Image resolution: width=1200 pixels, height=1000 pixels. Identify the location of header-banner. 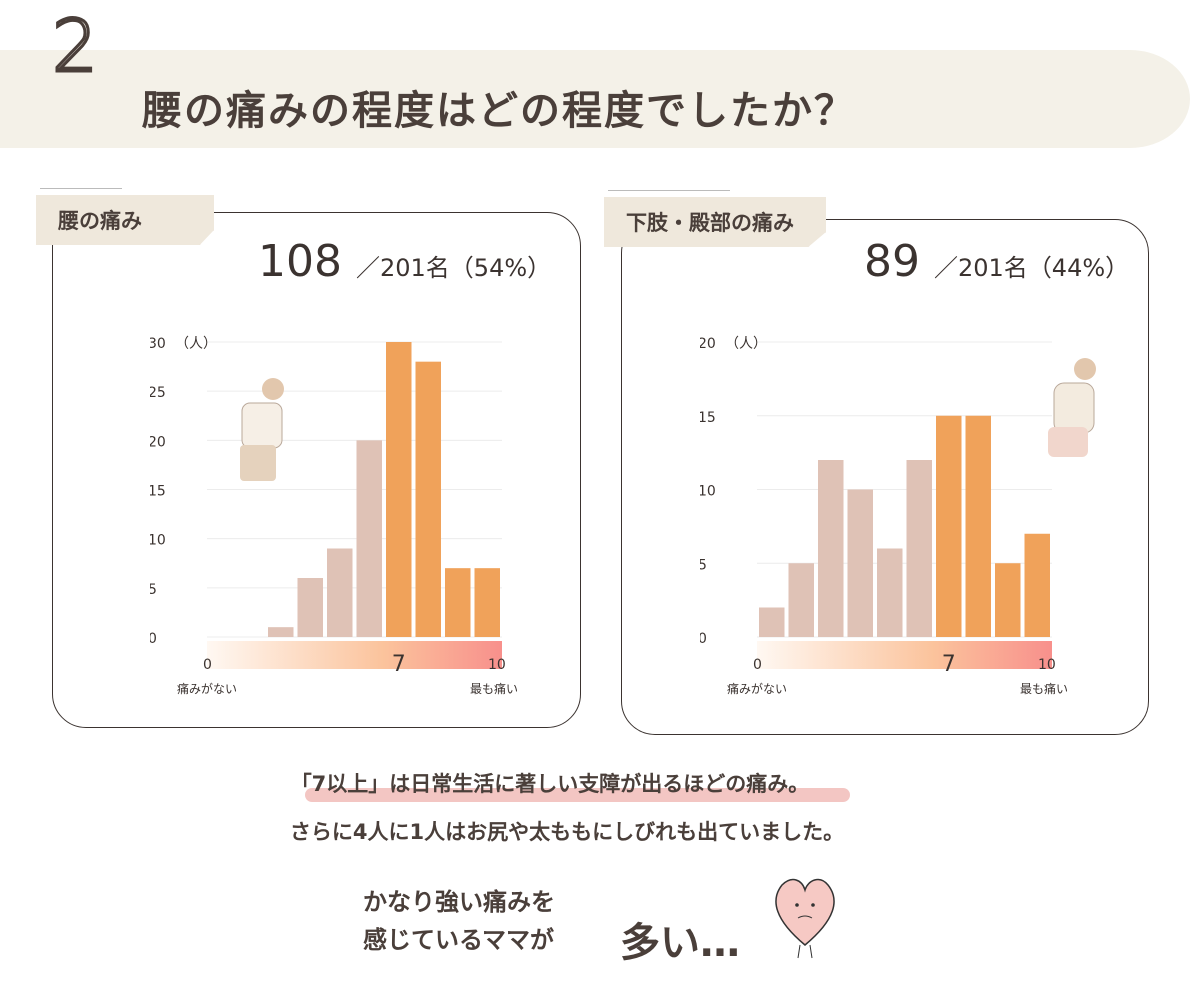
(595, 99).